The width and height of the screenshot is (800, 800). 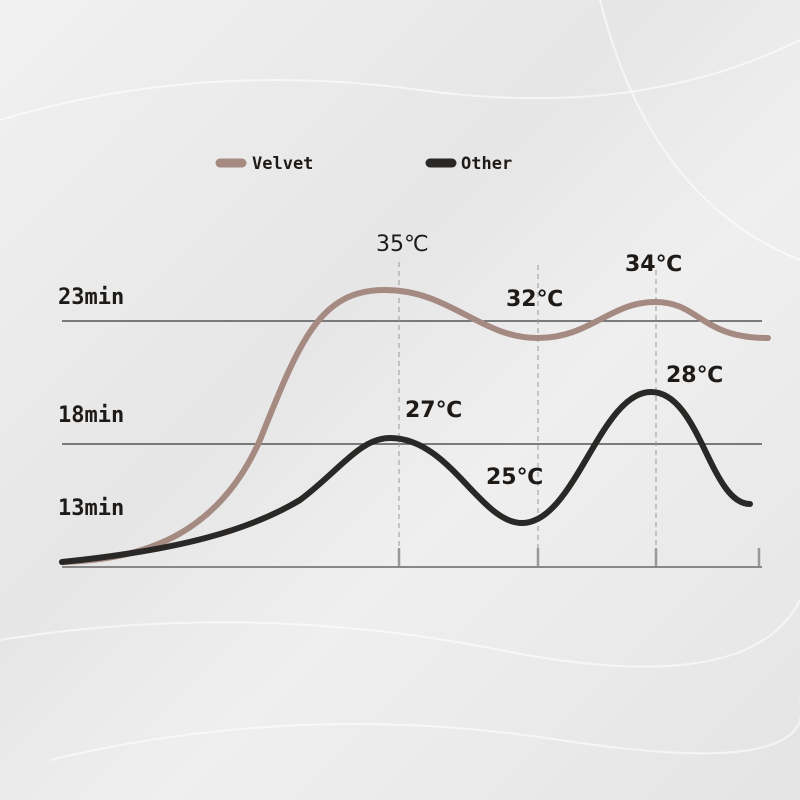 I want to click on y-label-18min: 18min, so click(x=91, y=415).